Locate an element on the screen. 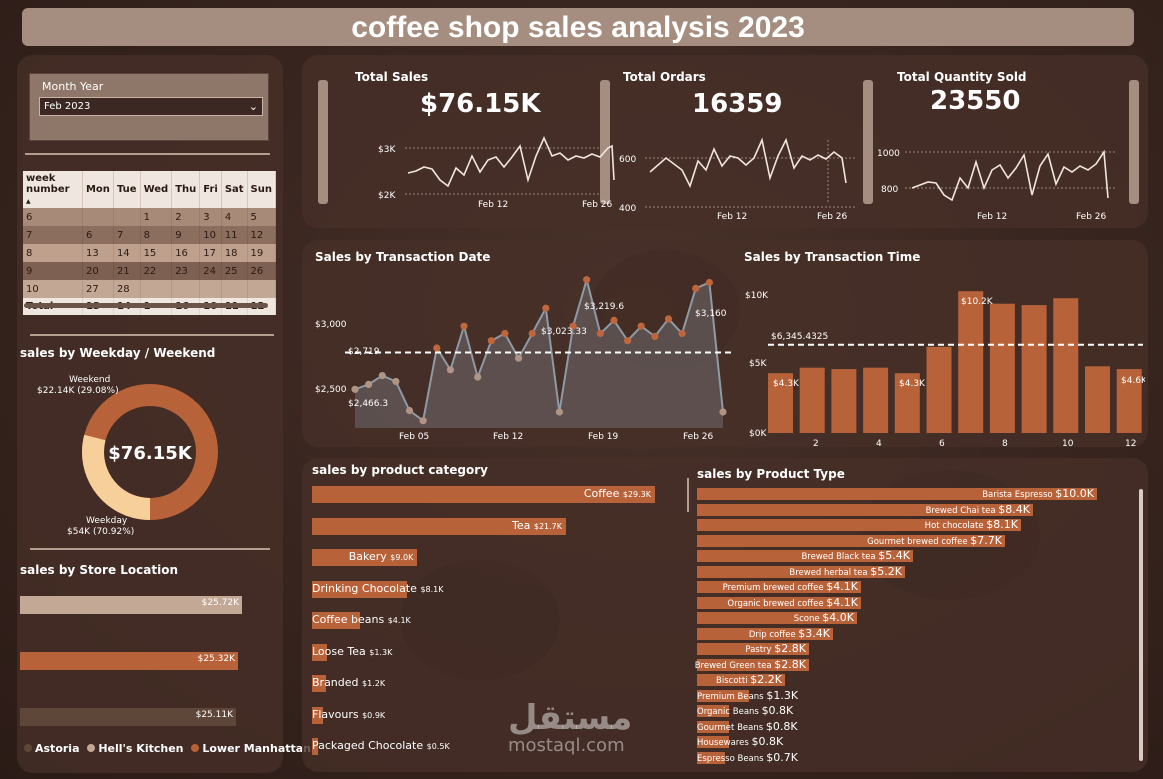 Image resolution: width=1163 pixels, height=779 pixels. kpi-y-min: $2K is located at coordinates (387, 196).